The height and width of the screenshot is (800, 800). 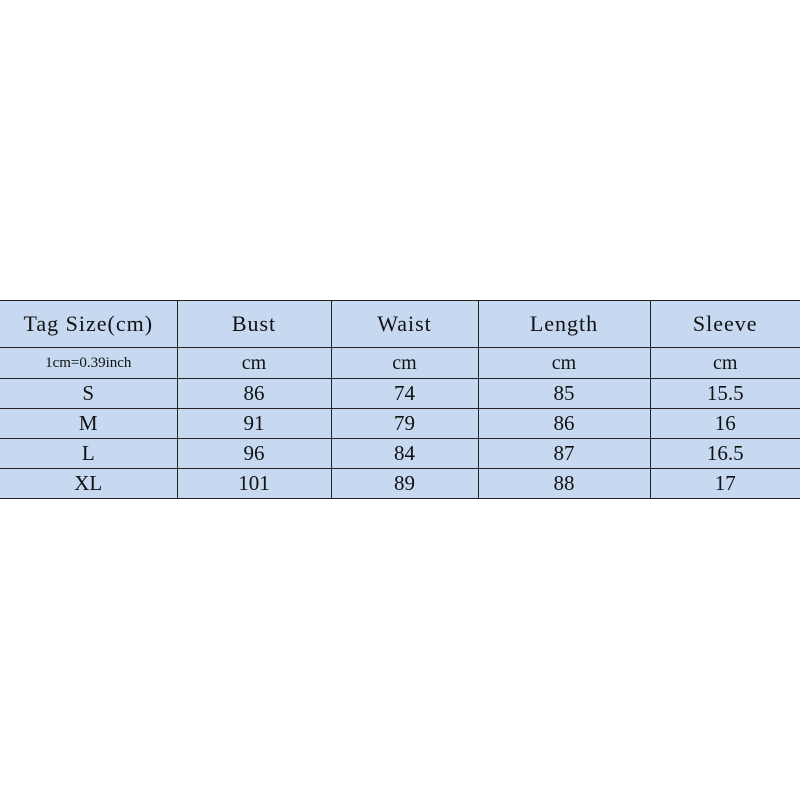 I want to click on header-row: Tag Size(cm) Bust Waist Length Sleeve, so click(x=400, y=324).